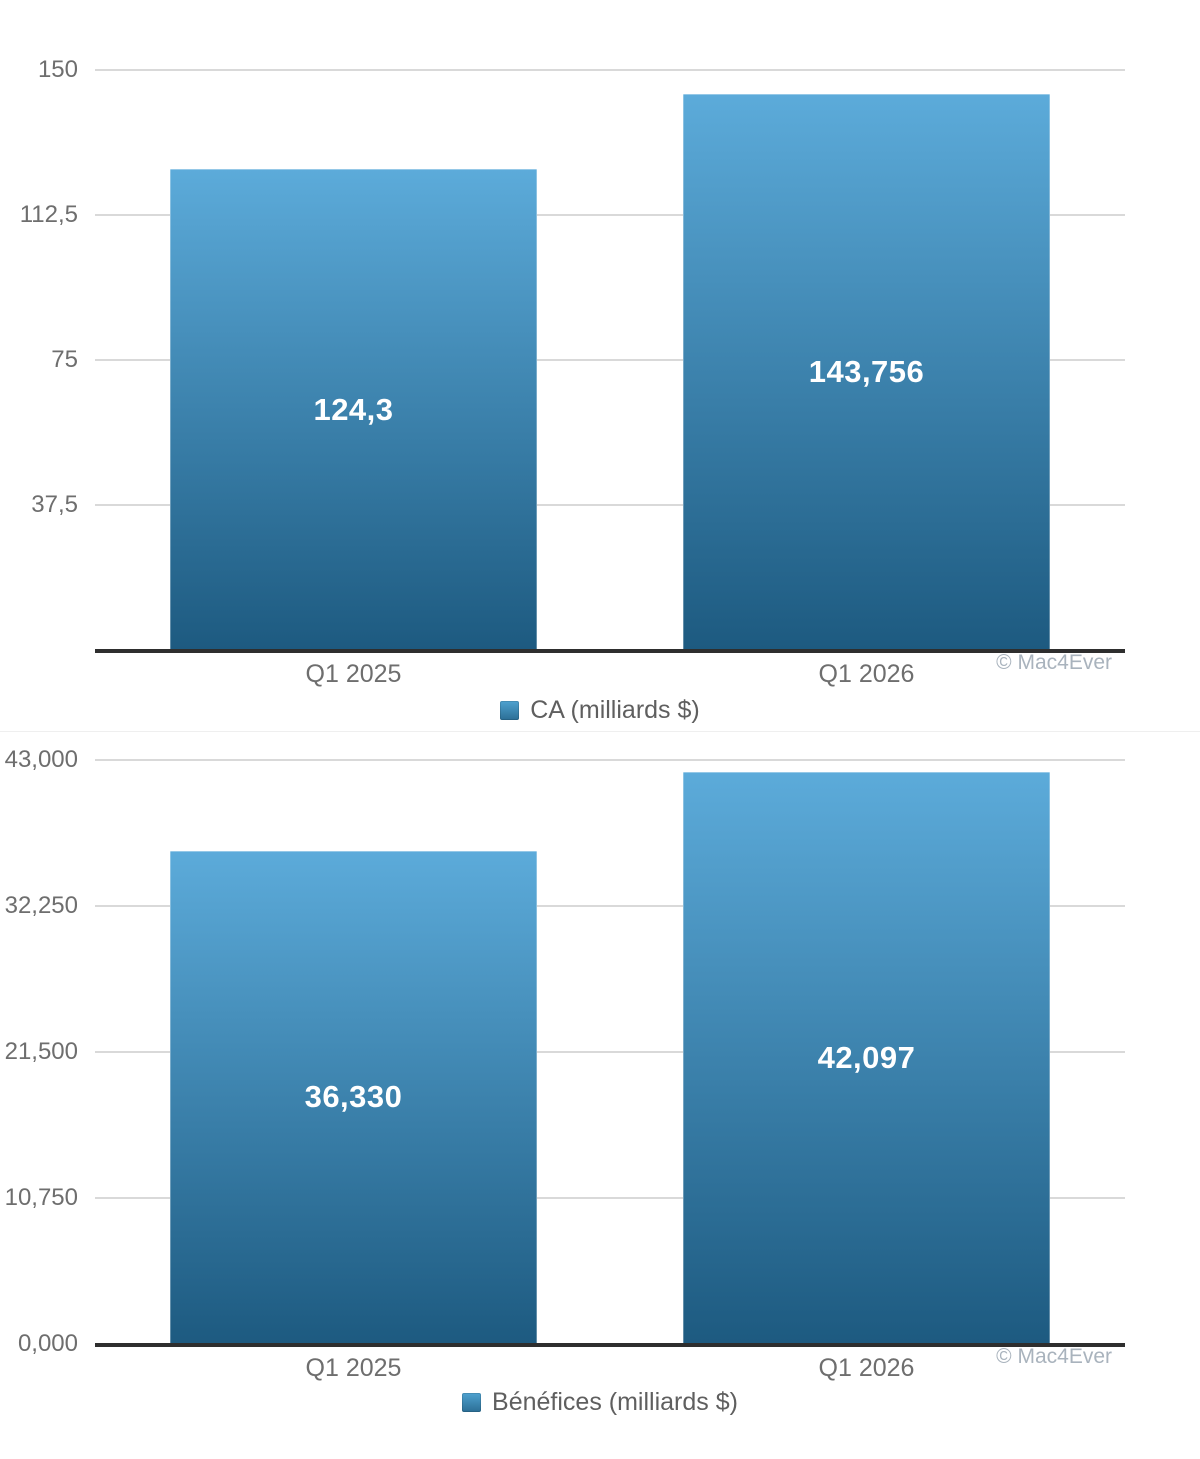 The image size is (1200, 1459). I want to click on bar-value-label: 124,3, so click(353, 409).